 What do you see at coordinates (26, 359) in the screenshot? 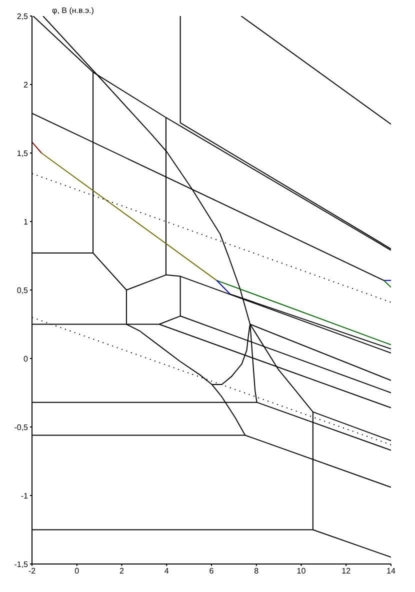
I see `y-tick-label: 0` at bounding box center [26, 359].